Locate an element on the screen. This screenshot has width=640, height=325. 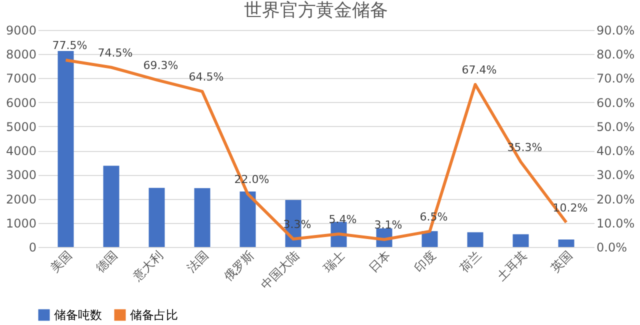
y2-tick-label: 90.0% is located at coordinates (615, 31).